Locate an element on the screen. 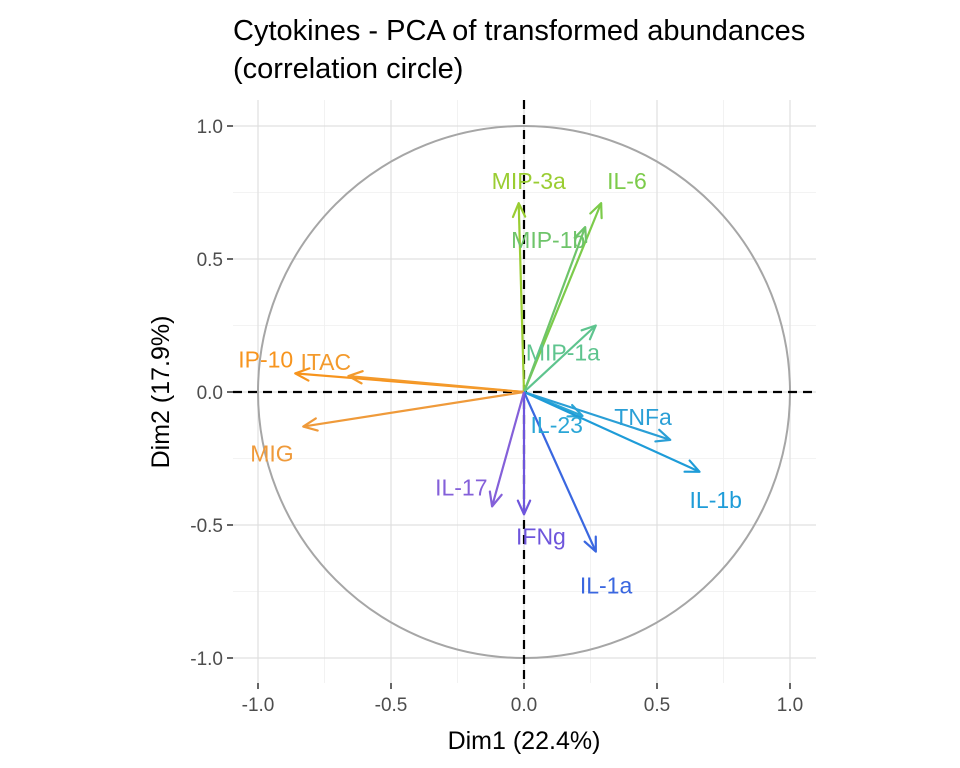 The image size is (960, 768). x-tick-label: -1.0 is located at coordinates (258, 705).